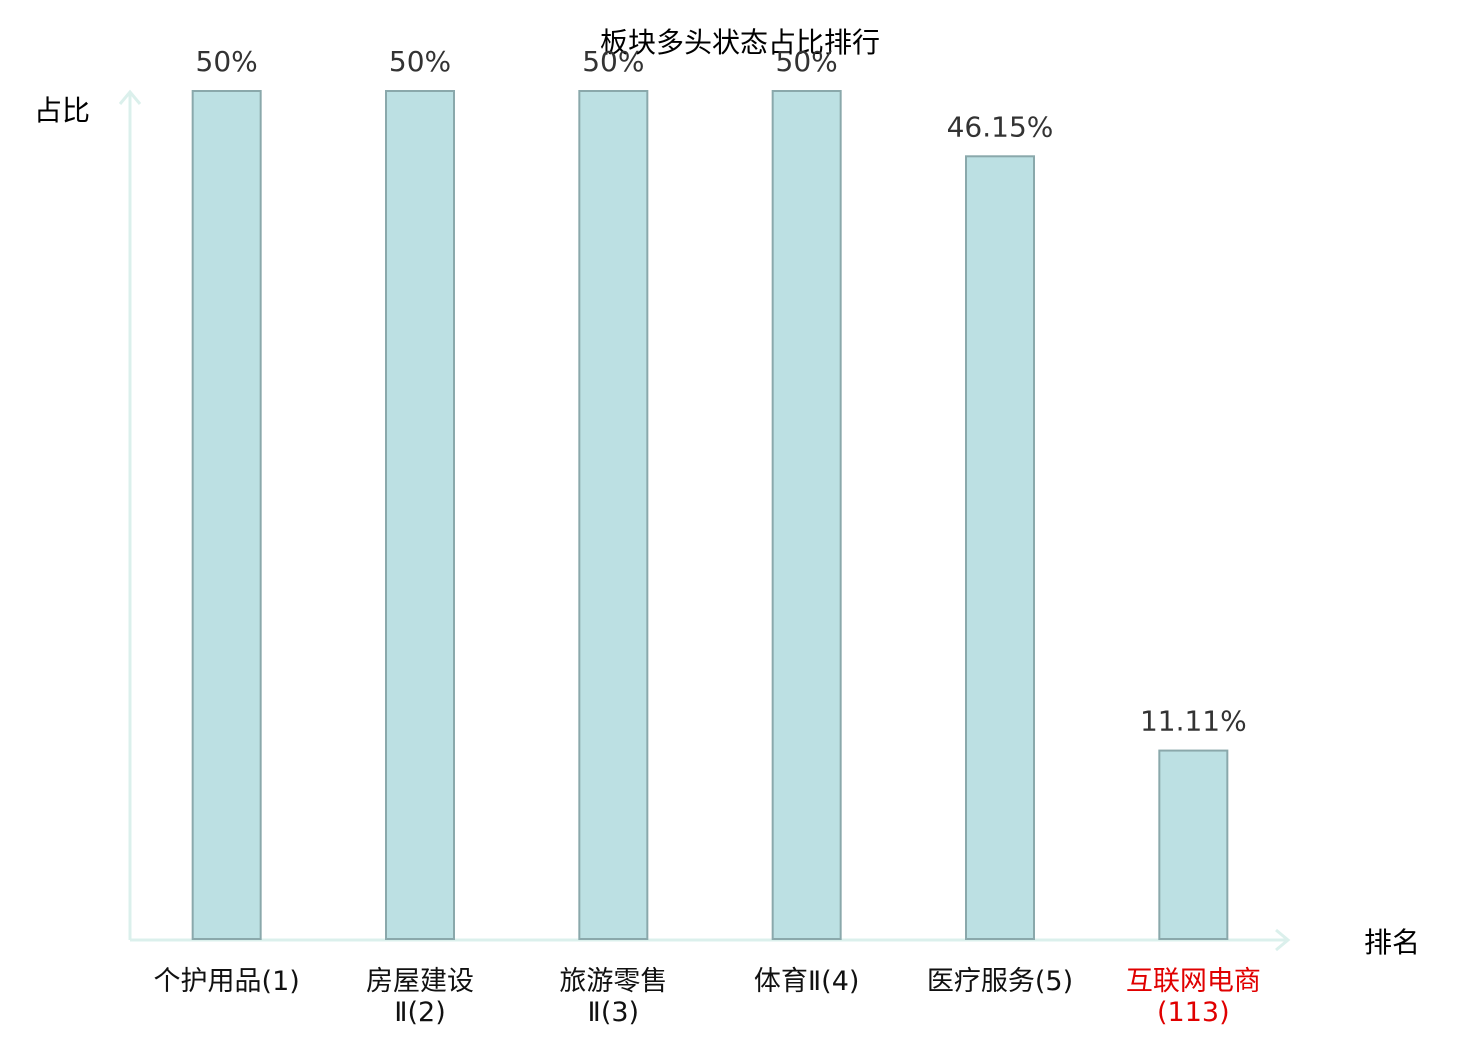  Describe the element at coordinates (1000, 126) in the screenshot. I see `value-label: 46.15%` at that location.